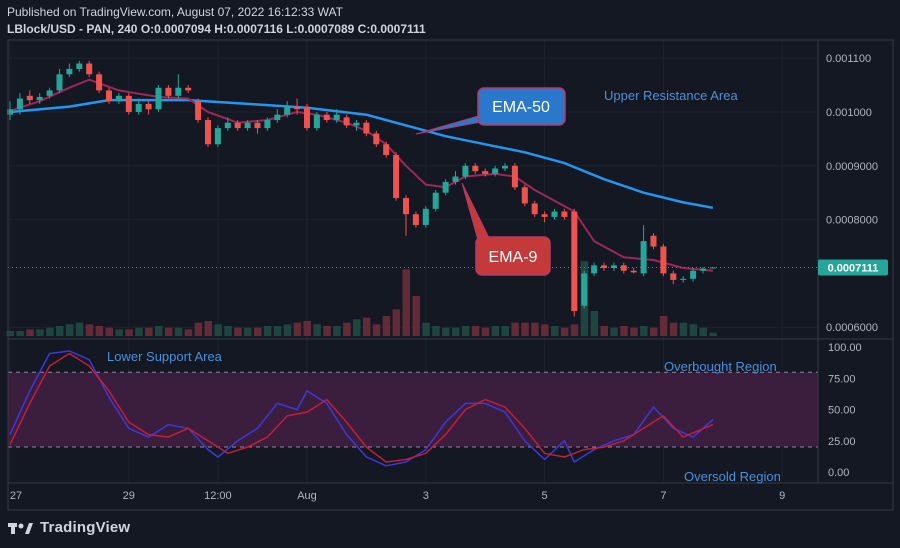 Image resolution: width=900 pixels, height=548 pixels. Describe the element at coordinates (85, 527) in the screenshot. I see `tradingview-brand-label: TradingView` at that location.